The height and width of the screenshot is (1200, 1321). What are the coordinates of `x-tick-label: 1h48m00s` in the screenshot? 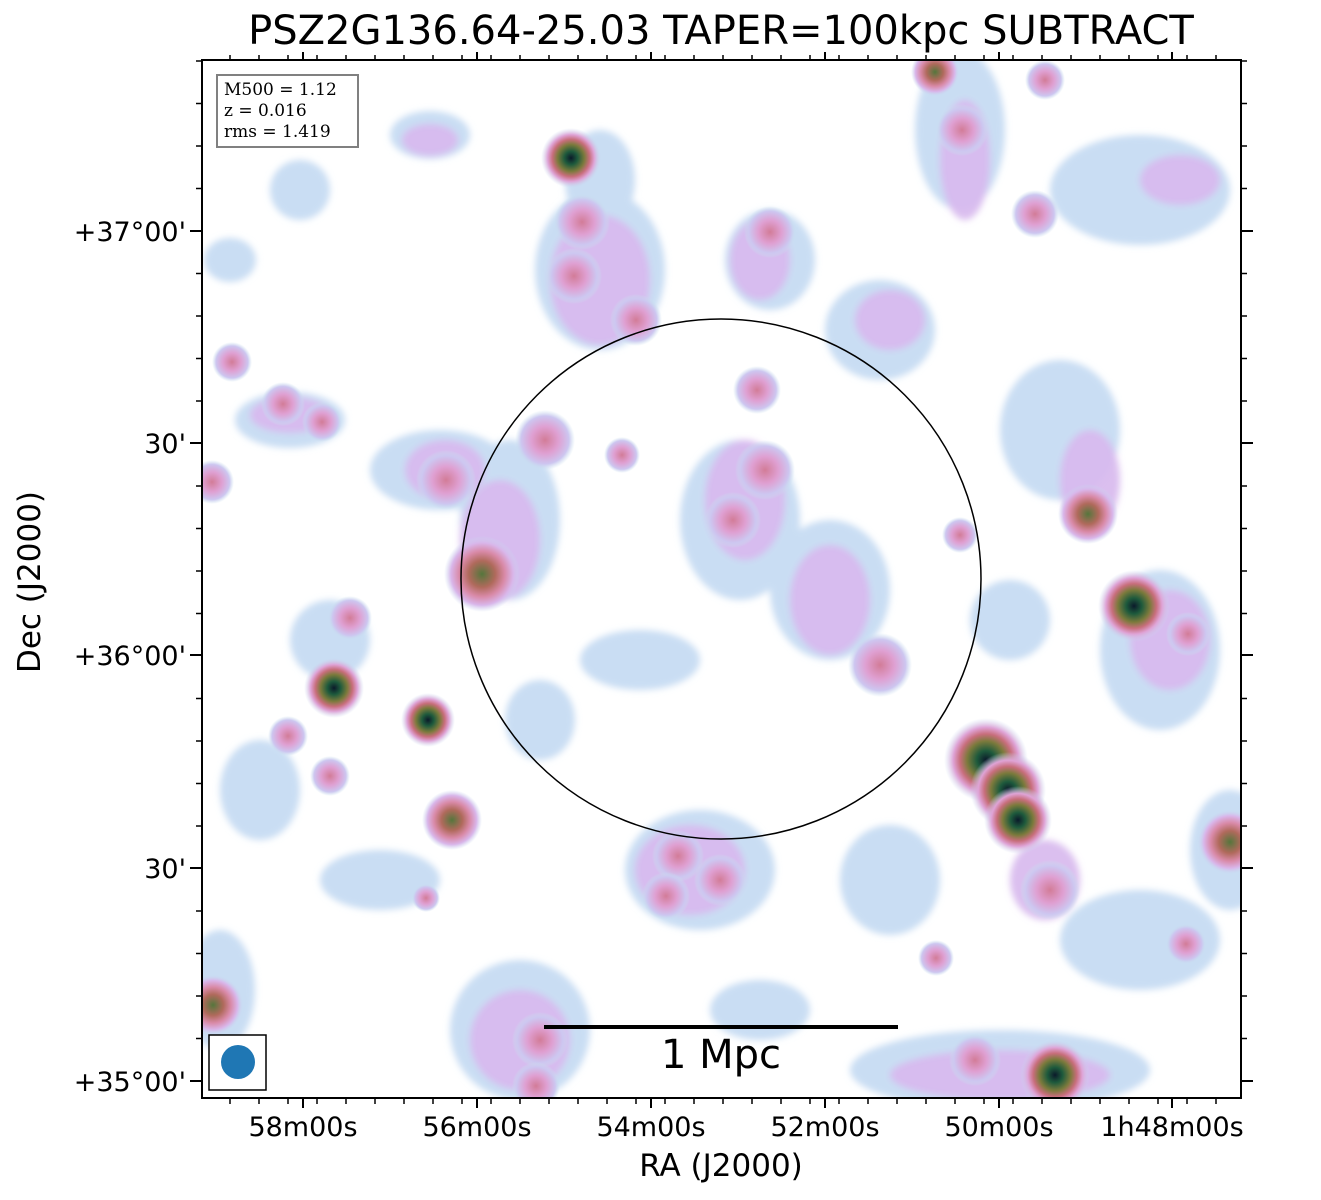 It's located at (1171, 1127).